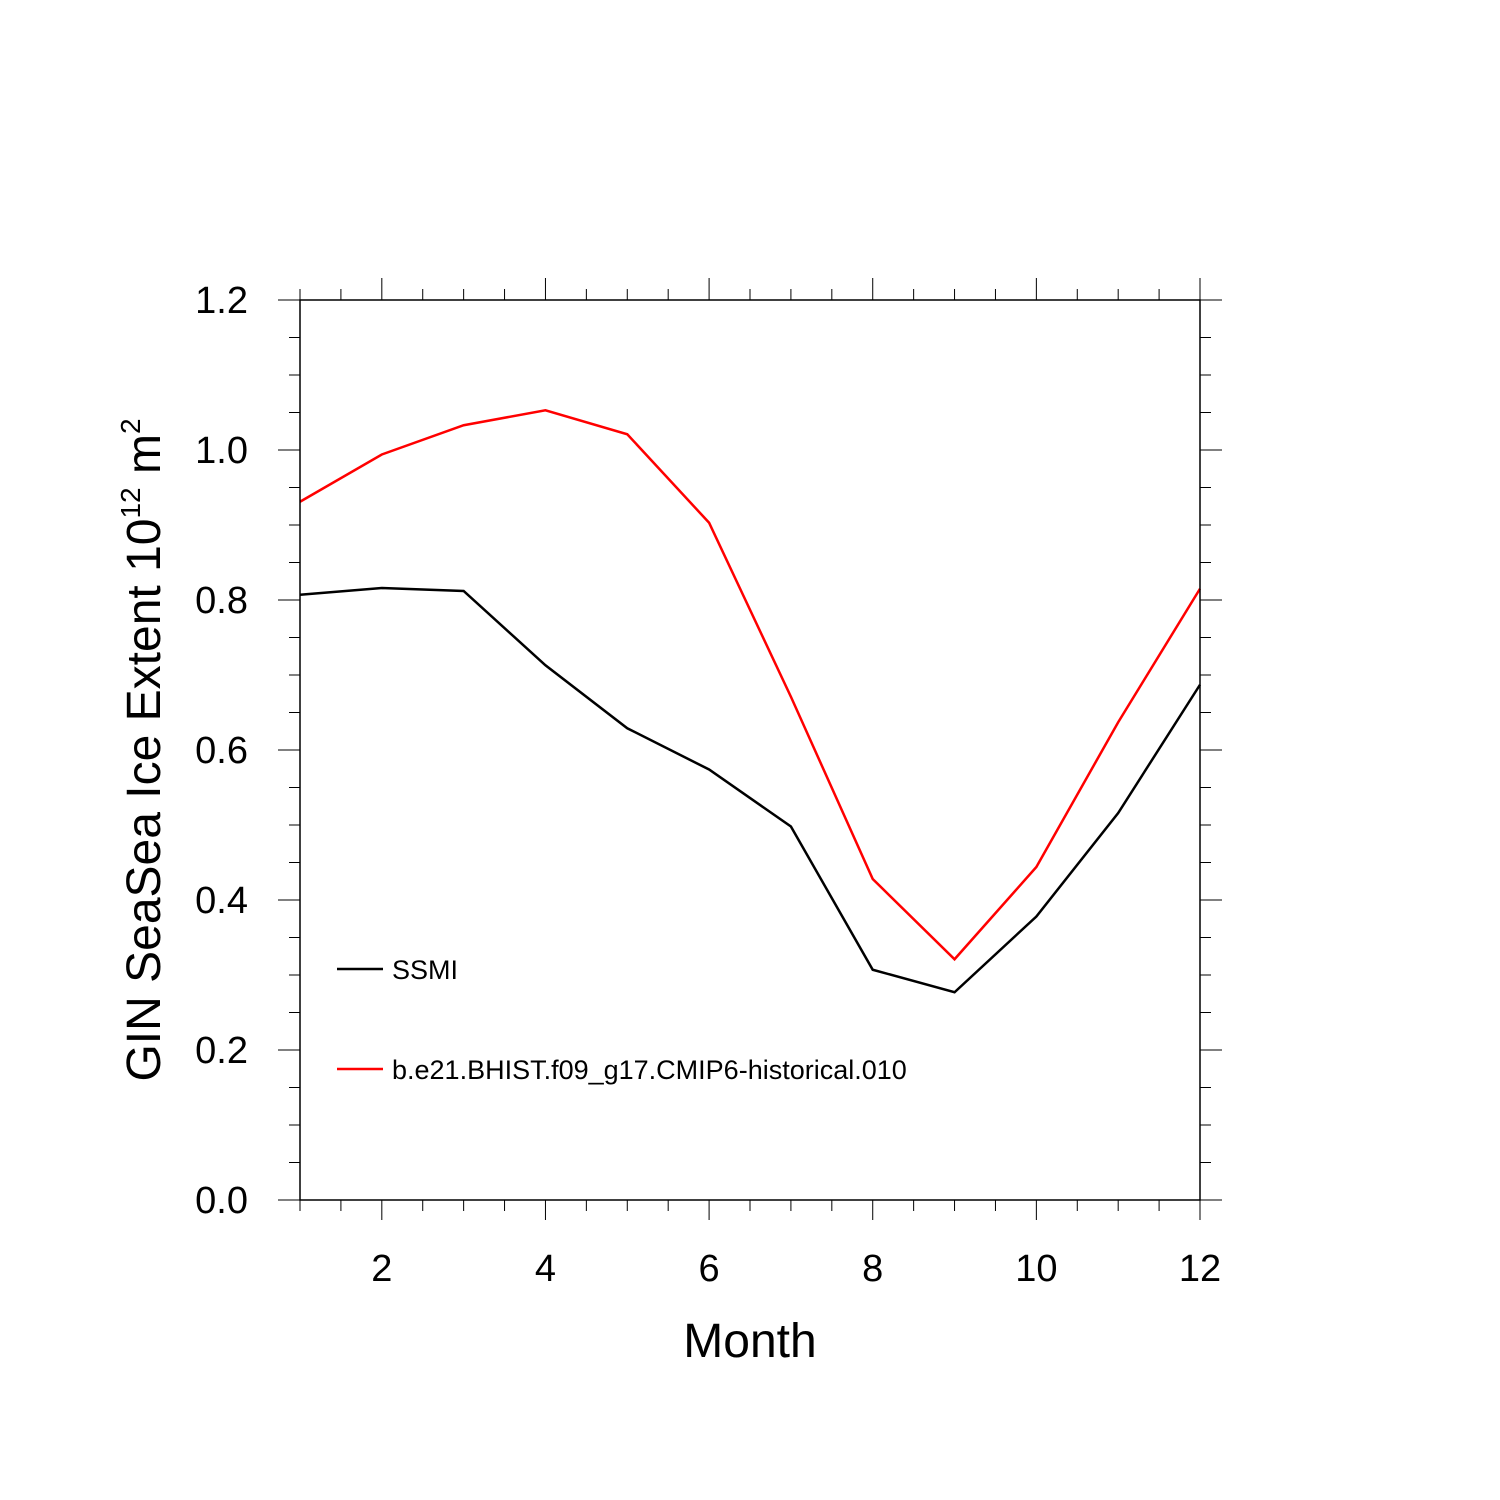  Describe the element at coordinates (221, 1201) in the screenshot. I see `y-tick-label: 0.0` at that location.